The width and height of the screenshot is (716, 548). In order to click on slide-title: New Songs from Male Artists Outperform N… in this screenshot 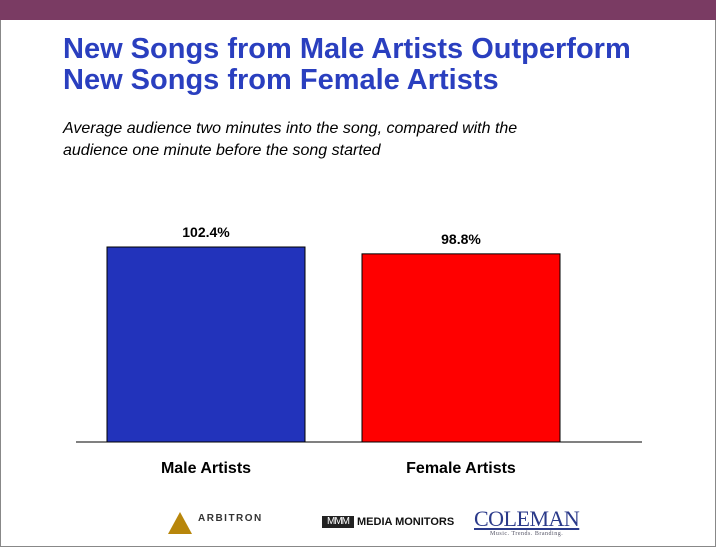, I will do `click(383, 65)`.